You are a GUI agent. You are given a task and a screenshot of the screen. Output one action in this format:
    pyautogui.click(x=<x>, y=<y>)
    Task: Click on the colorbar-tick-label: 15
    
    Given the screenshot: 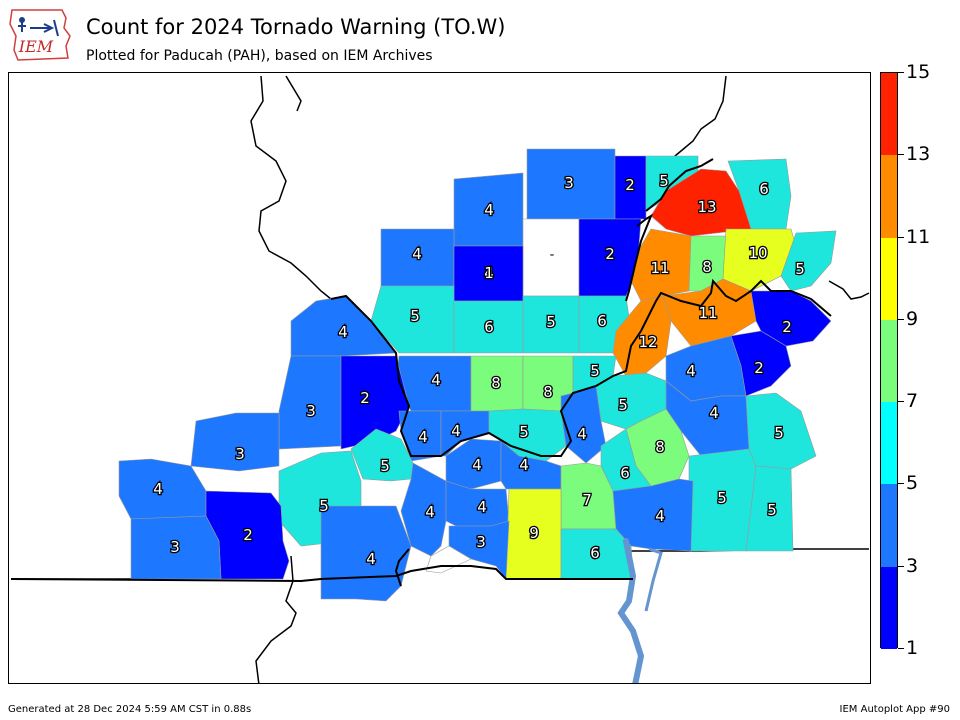 What is the action you would take?
    pyautogui.click(x=918, y=72)
    